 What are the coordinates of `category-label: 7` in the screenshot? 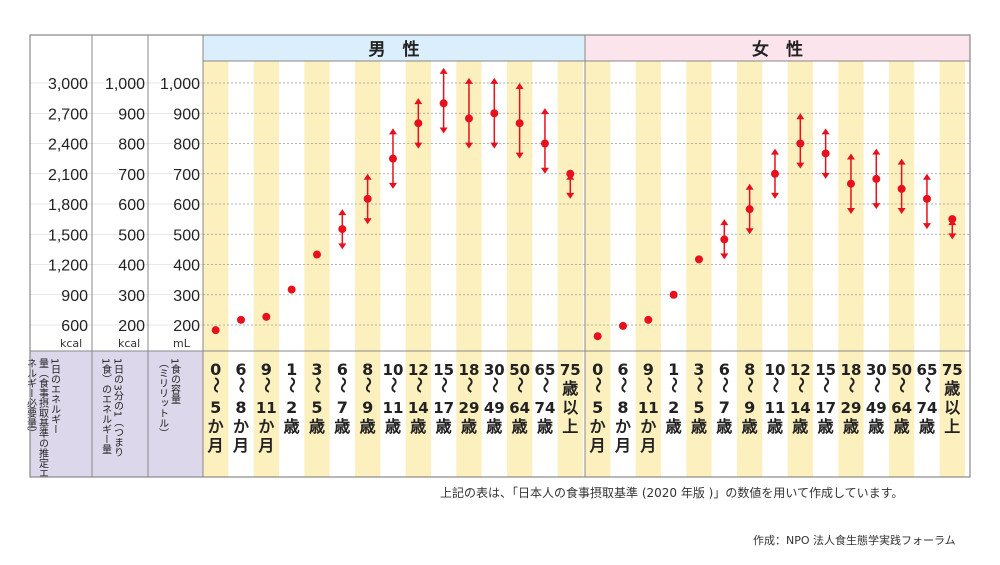 It's located at (342, 407).